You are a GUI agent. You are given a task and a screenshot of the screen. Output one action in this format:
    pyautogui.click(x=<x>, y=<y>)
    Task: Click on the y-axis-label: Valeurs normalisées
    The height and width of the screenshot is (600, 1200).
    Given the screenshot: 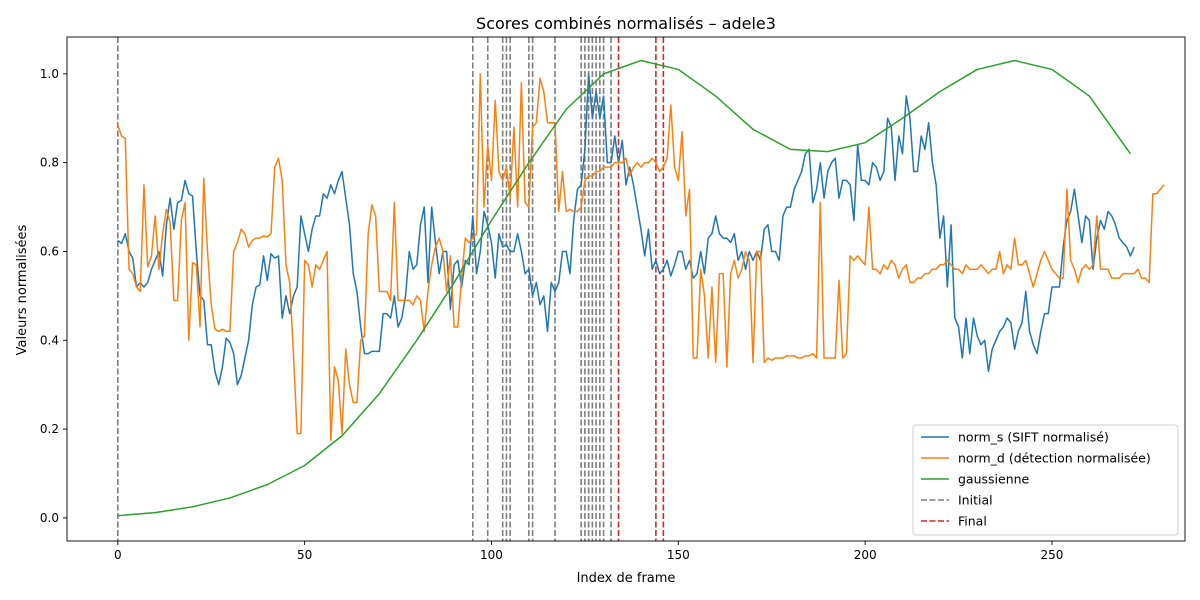 What is the action you would take?
    pyautogui.click(x=22, y=289)
    